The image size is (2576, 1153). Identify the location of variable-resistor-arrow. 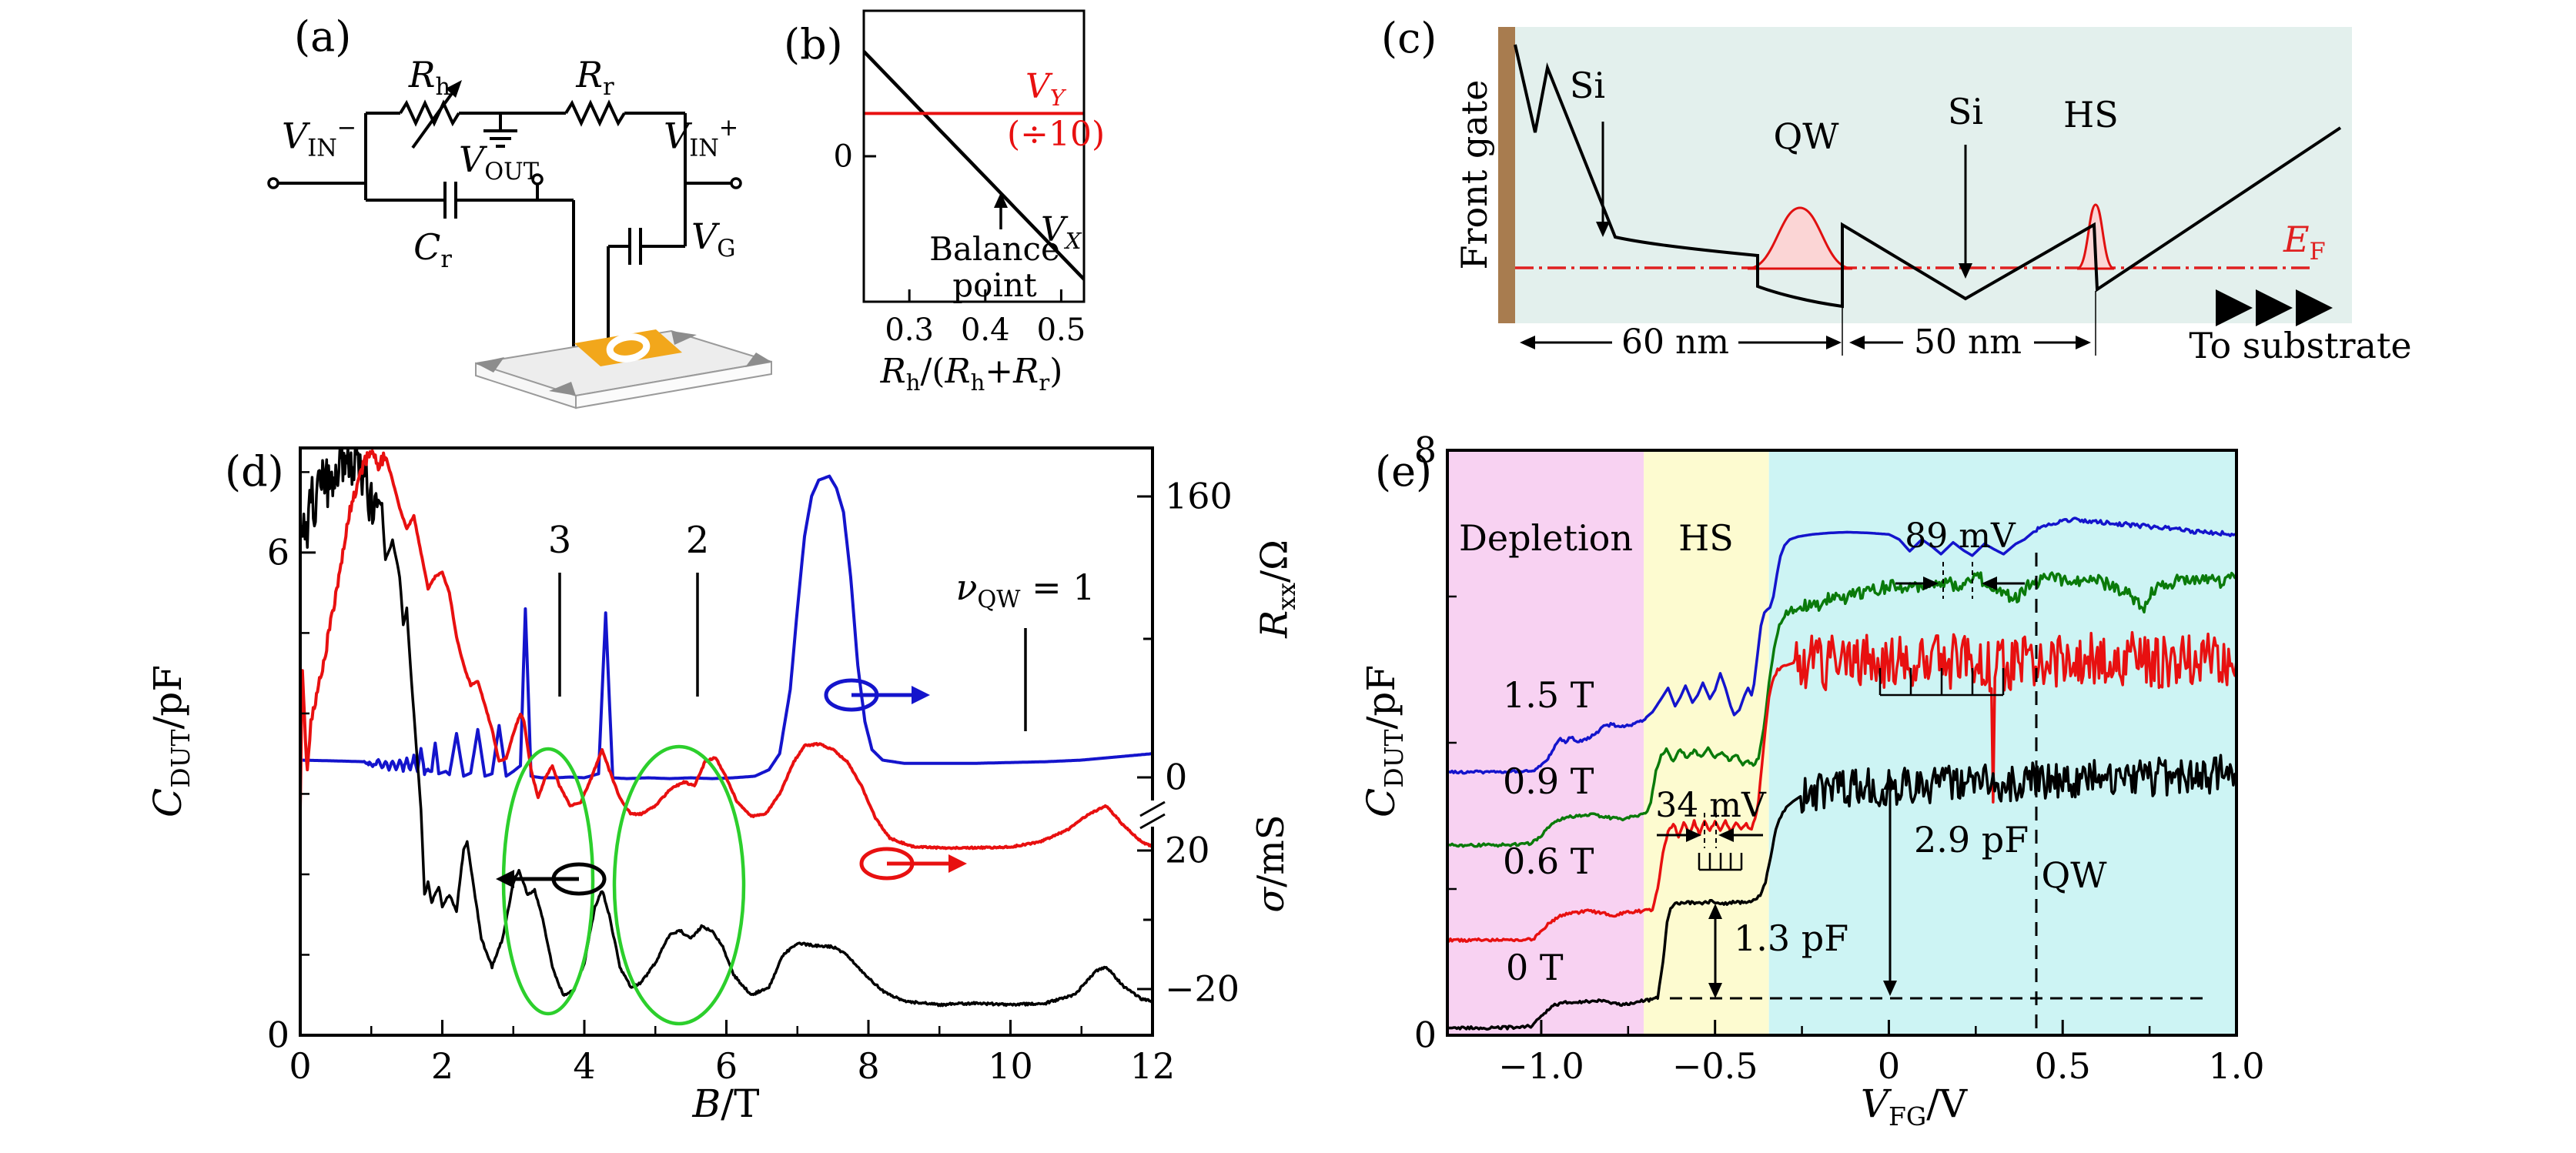
(433, 120).